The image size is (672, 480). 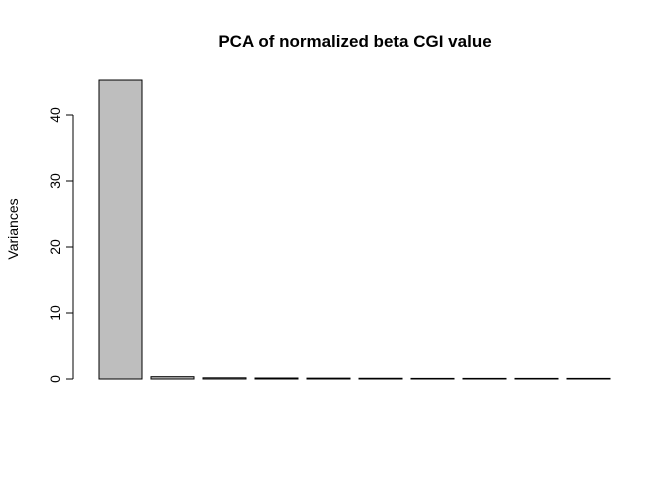 I want to click on bar-pc7, so click(x=432, y=378).